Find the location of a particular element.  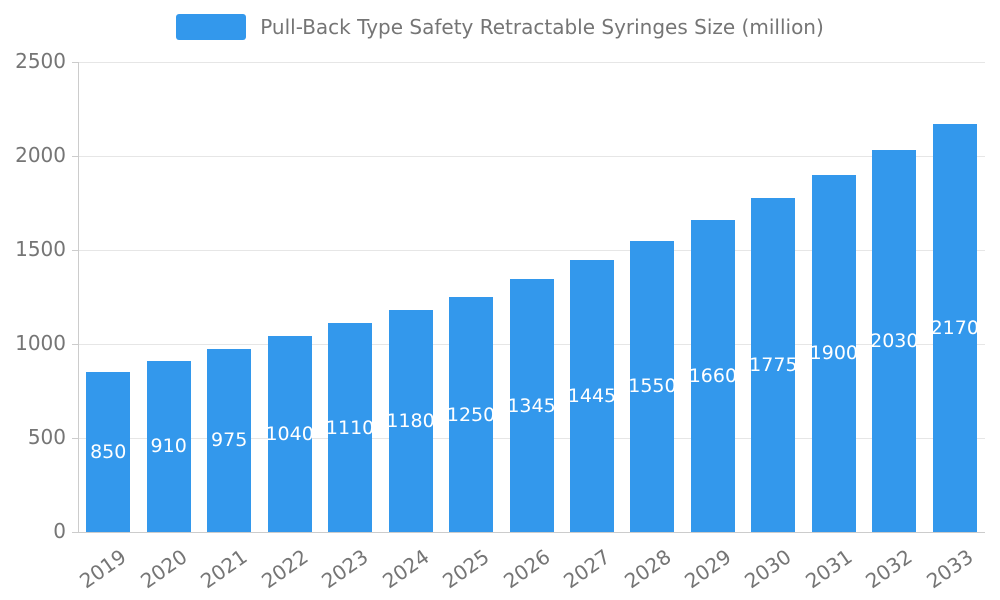

x-axis-tick-label: 2032 is located at coordinates (889, 569).